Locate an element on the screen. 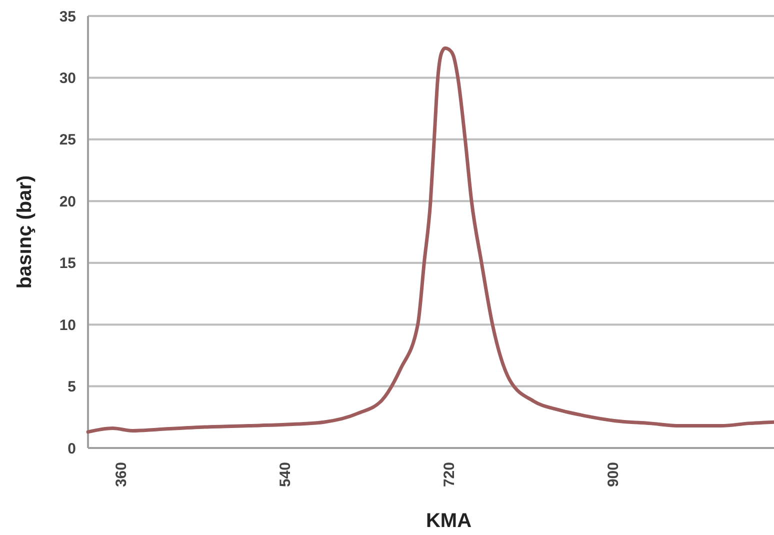 Image resolution: width=774 pixels, height=535 pixels. y-tick-label: 5 is located at coordinates (72, 387).